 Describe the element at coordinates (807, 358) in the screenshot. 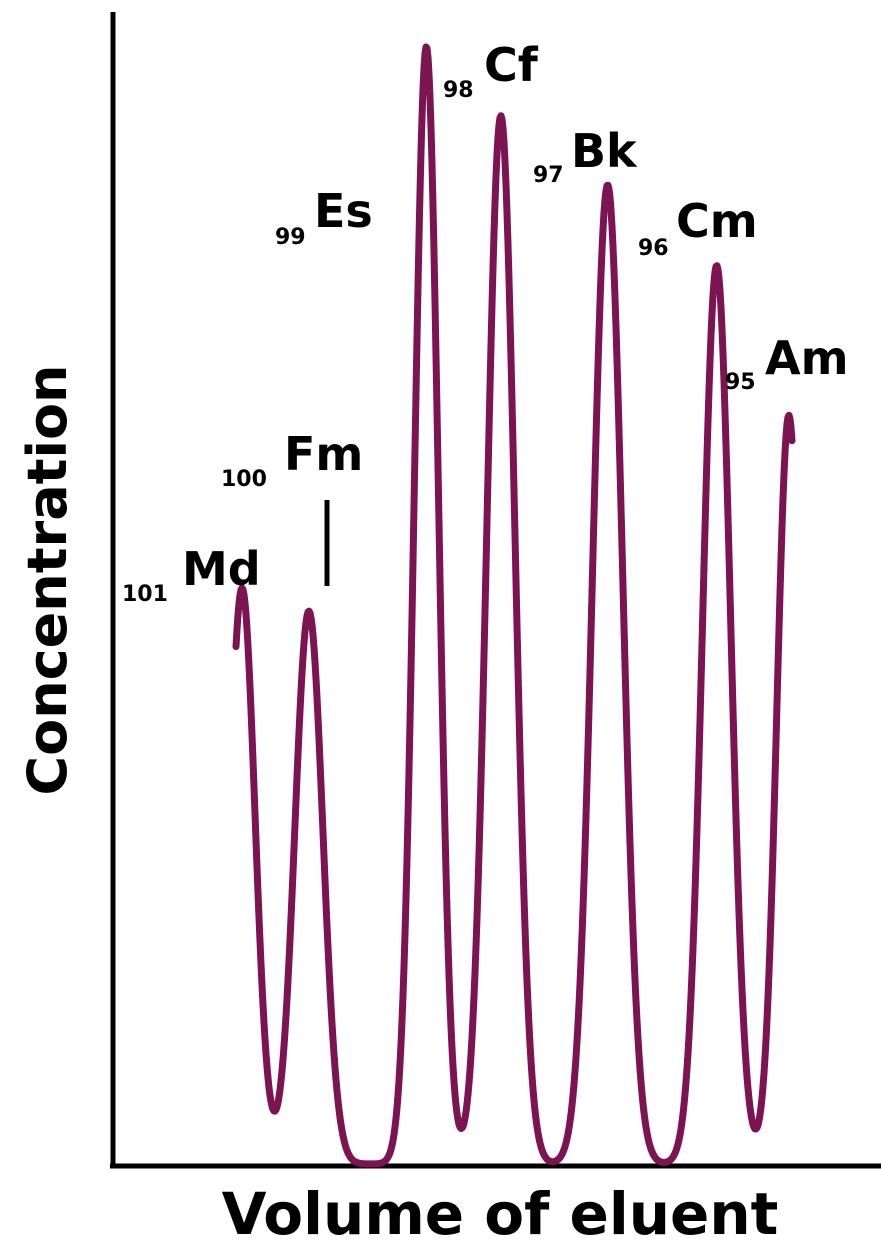

I see `peak-label-am-symbol: Am` at that location.